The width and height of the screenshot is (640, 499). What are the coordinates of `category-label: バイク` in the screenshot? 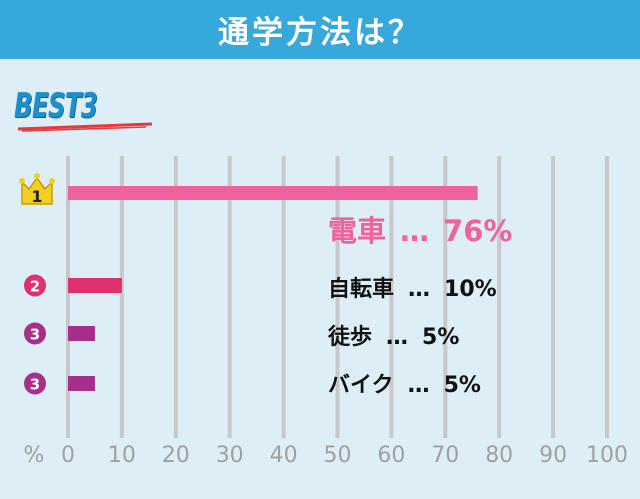 It's located at (361, 385).